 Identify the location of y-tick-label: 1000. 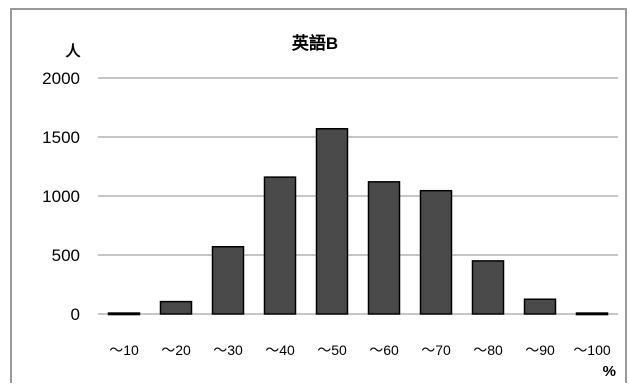
(61, 196).